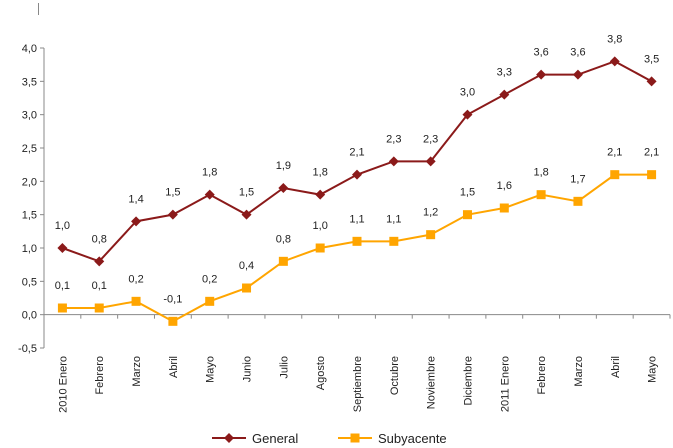 The image size is (673, 448). Describe the element at coordinates (29, 316) in the screenshot. I see `y-tick-label: 0,0` at that location.